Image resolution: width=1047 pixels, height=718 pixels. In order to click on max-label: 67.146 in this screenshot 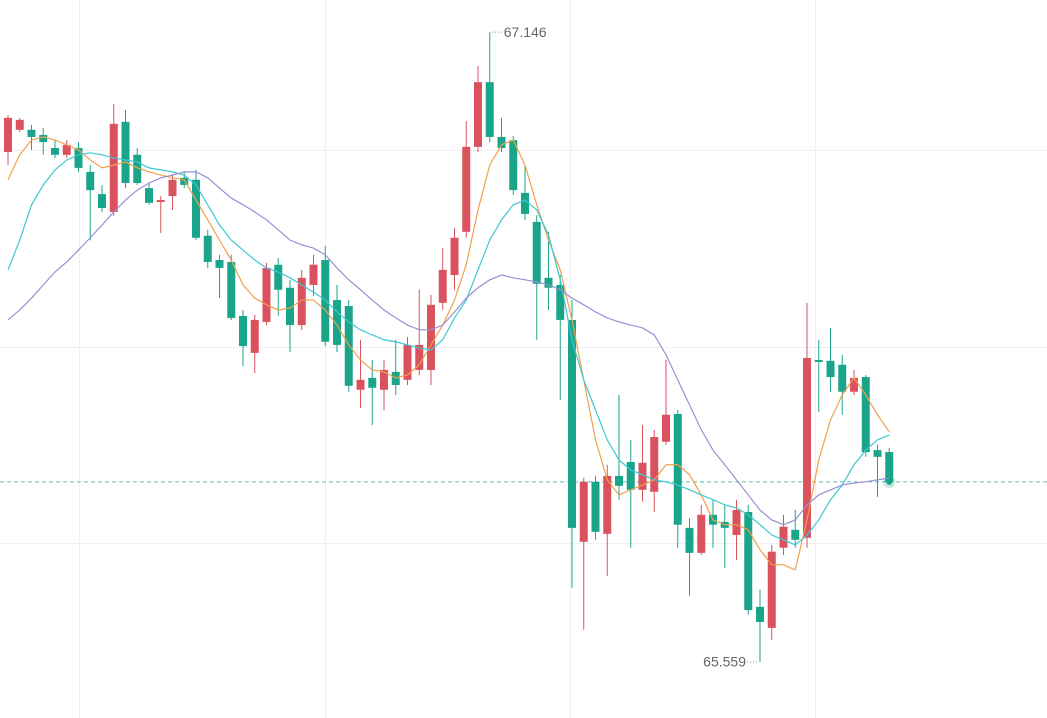, I will do `click(525, 32)`.